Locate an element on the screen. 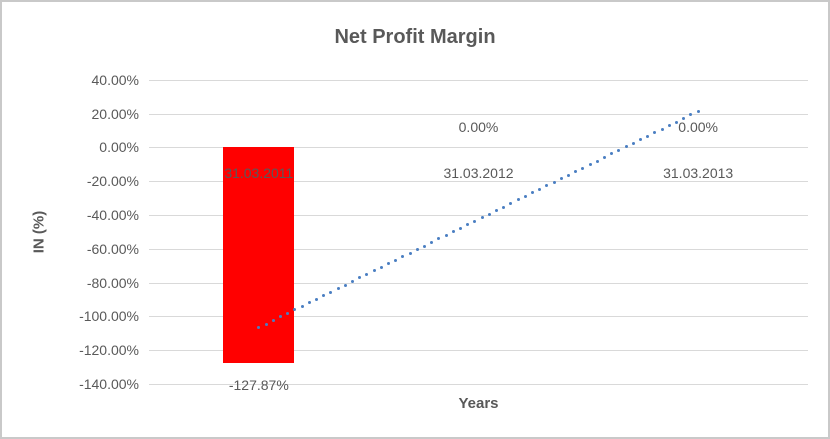 This screenshot has height=439, width=830. y-tick-label: 20.00% is located at coordinates (115, 113).